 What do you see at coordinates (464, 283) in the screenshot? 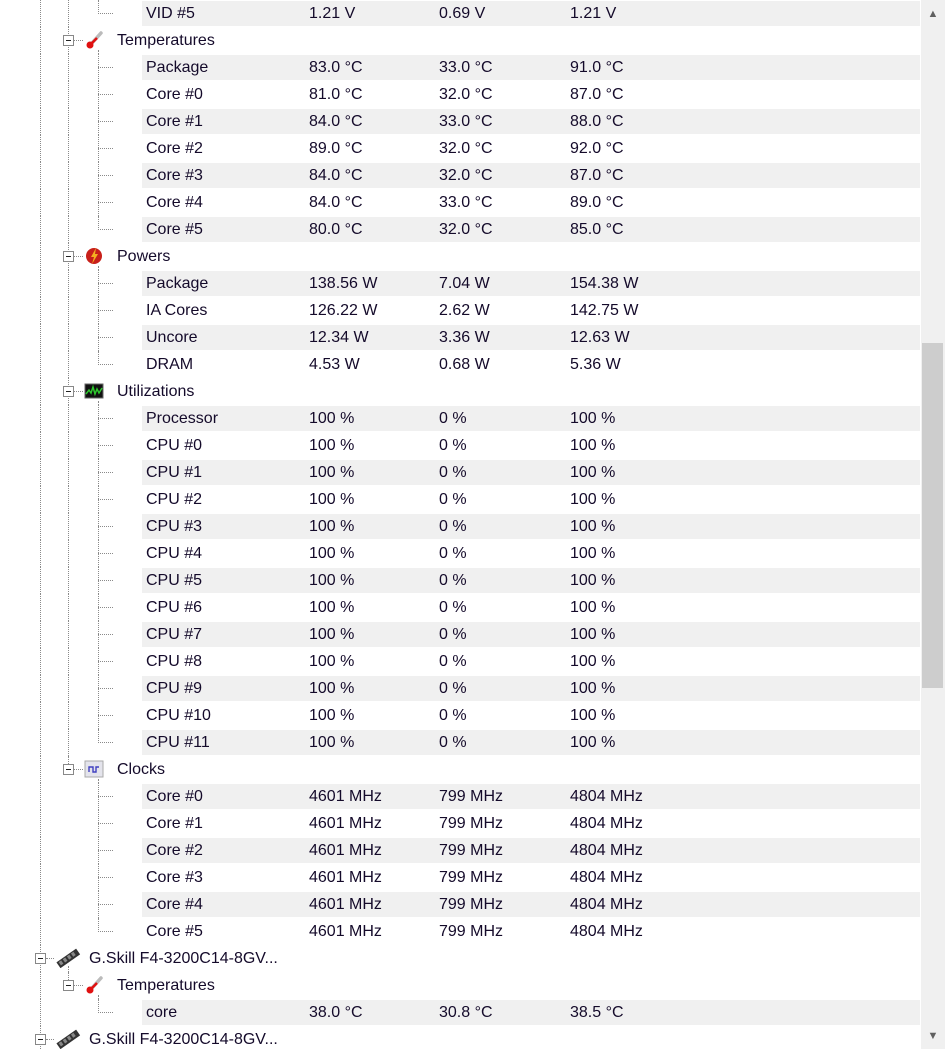
I see `sensor-min: 7.04 W` at bounding box center [464, 283].